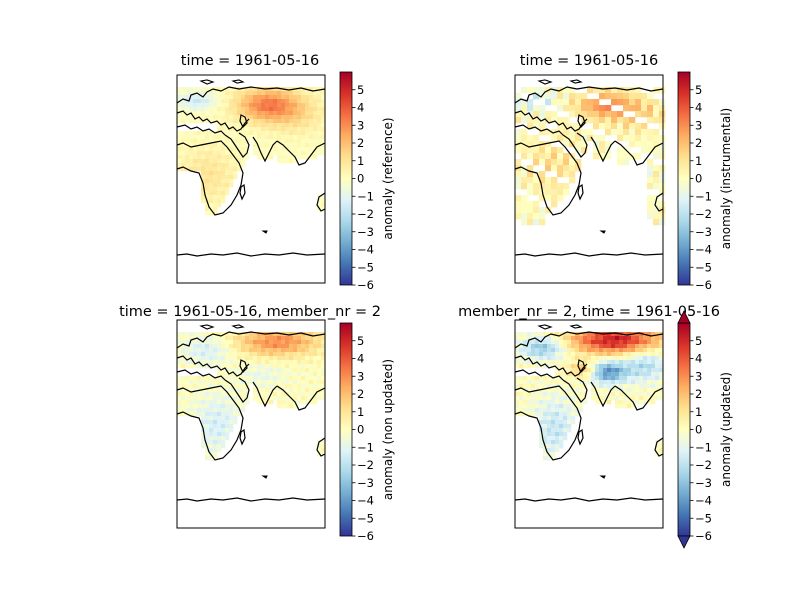 This screenshot has height=600, width=800. I want to click on map-frame, so click(589, 179).